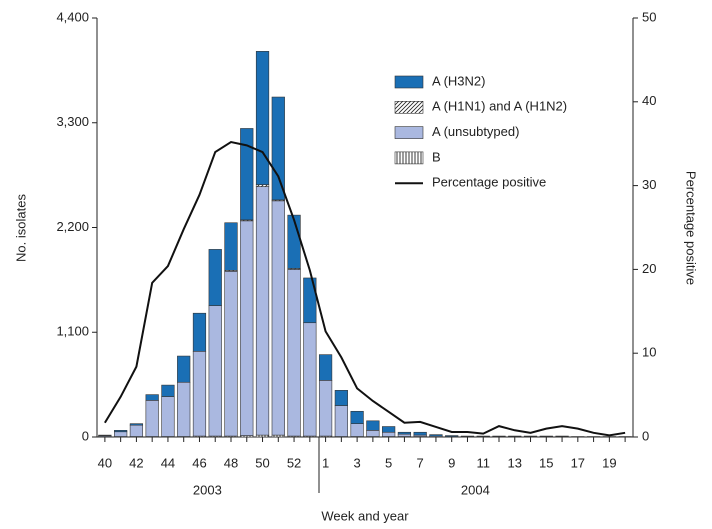 This screenshot has width=712, height=529. What do you see at coordinates (420, 462) in the screenshot?
I see `x-tick-label: 7` at bounding box center [420, 462].